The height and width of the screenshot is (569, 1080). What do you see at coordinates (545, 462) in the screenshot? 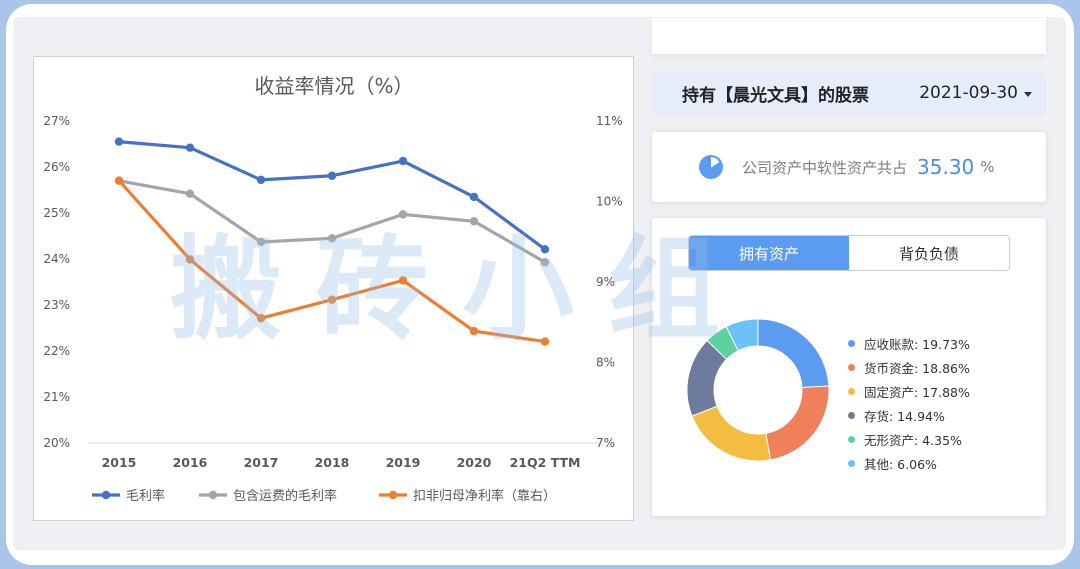
I see `x-tick-label: 21Q2 TTM` at bounding box center [545, 462].